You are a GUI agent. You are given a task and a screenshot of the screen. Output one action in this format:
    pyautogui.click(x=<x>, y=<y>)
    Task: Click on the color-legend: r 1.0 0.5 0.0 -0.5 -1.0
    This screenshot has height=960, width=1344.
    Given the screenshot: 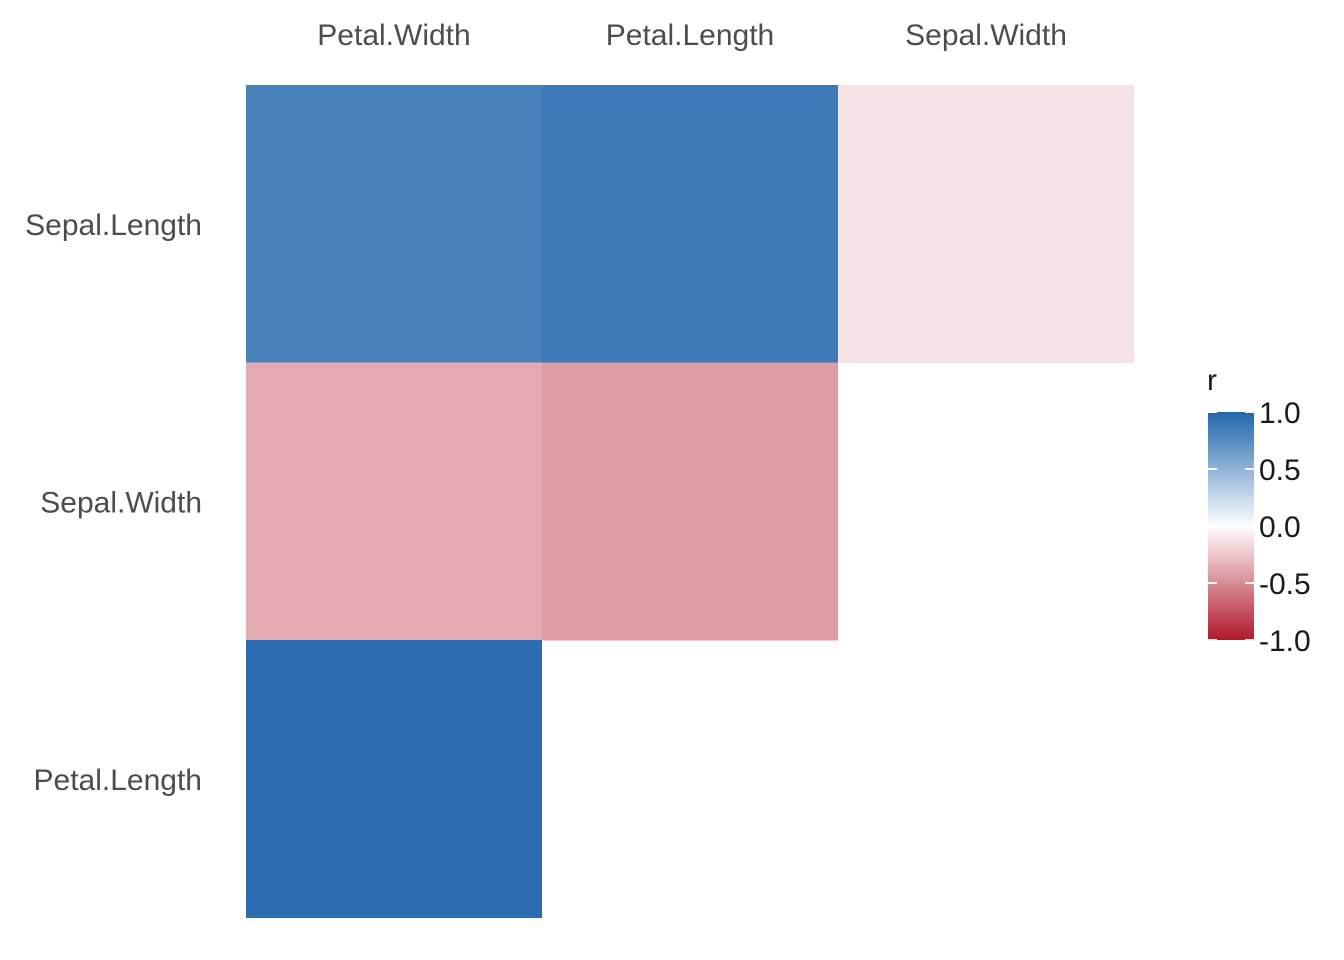 What is the action you would take?
    pyautogui.click(x=1259, y=511)
    